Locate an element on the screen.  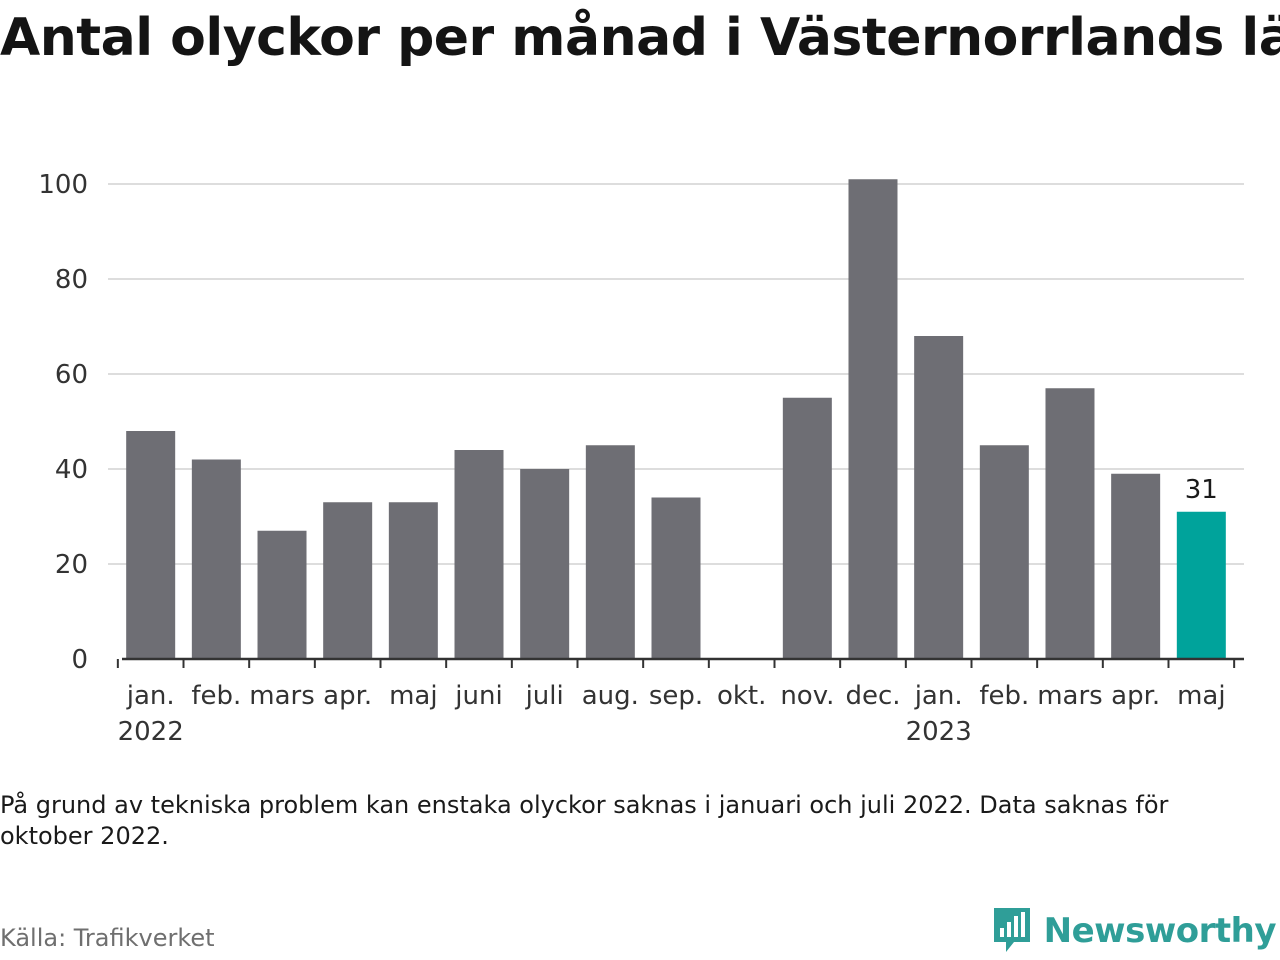
x-year-label: 2023 is located at coordinates (939, 732).